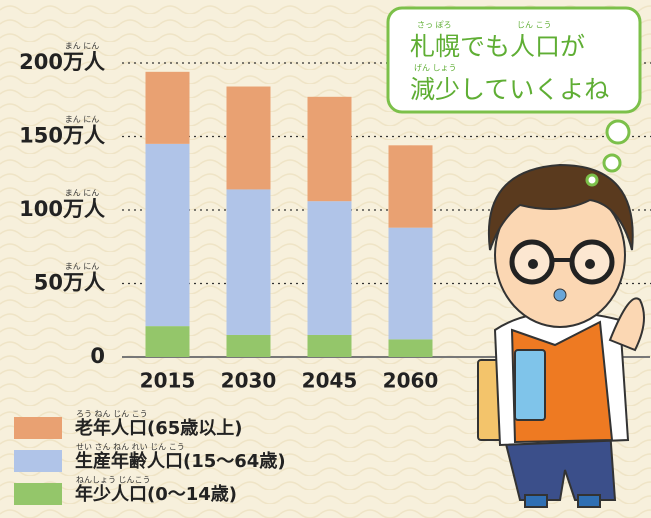 This screenshot has height=518, width=651. What do you see at coordinates (69, 283) in the screenshot?
I see `y-tick-label: 50万人` at bounding box center [69, 283].